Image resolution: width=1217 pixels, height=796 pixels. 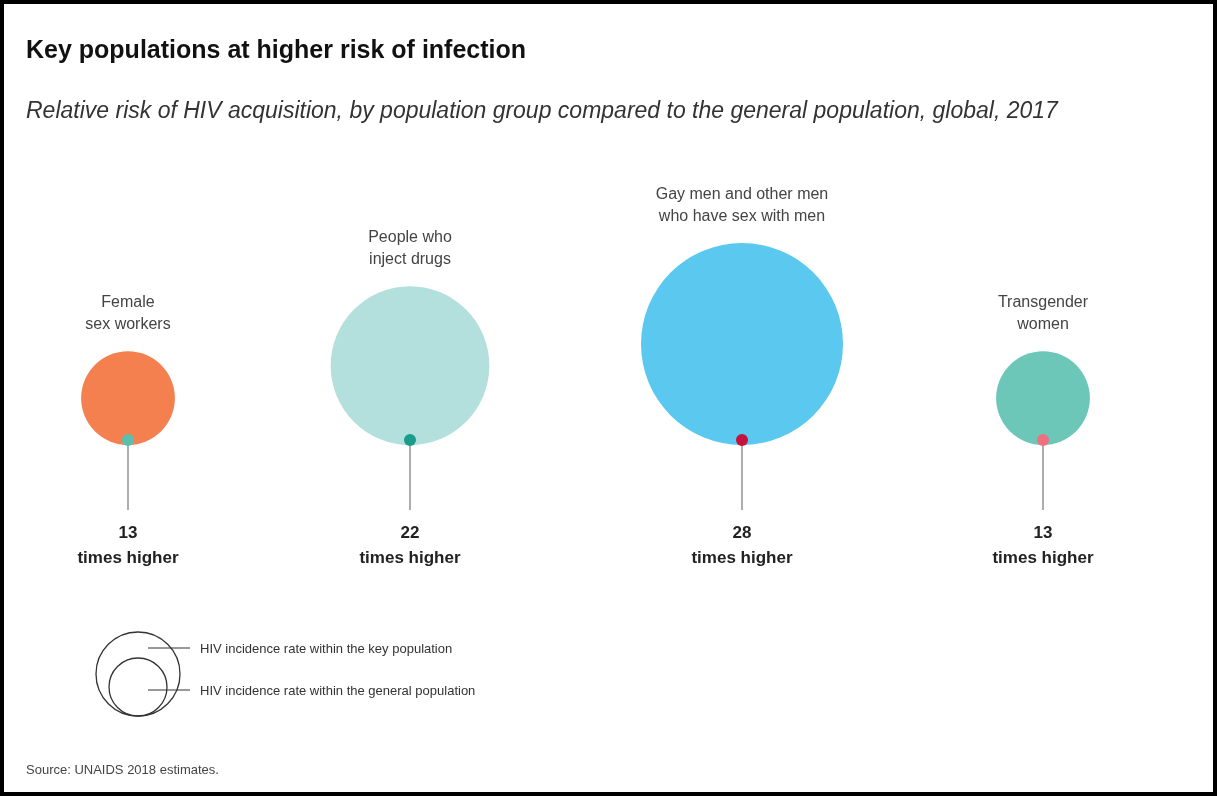 I want to click on source-note: Source: UNAIDS 2018 estimates., so click(x=122, y=769).